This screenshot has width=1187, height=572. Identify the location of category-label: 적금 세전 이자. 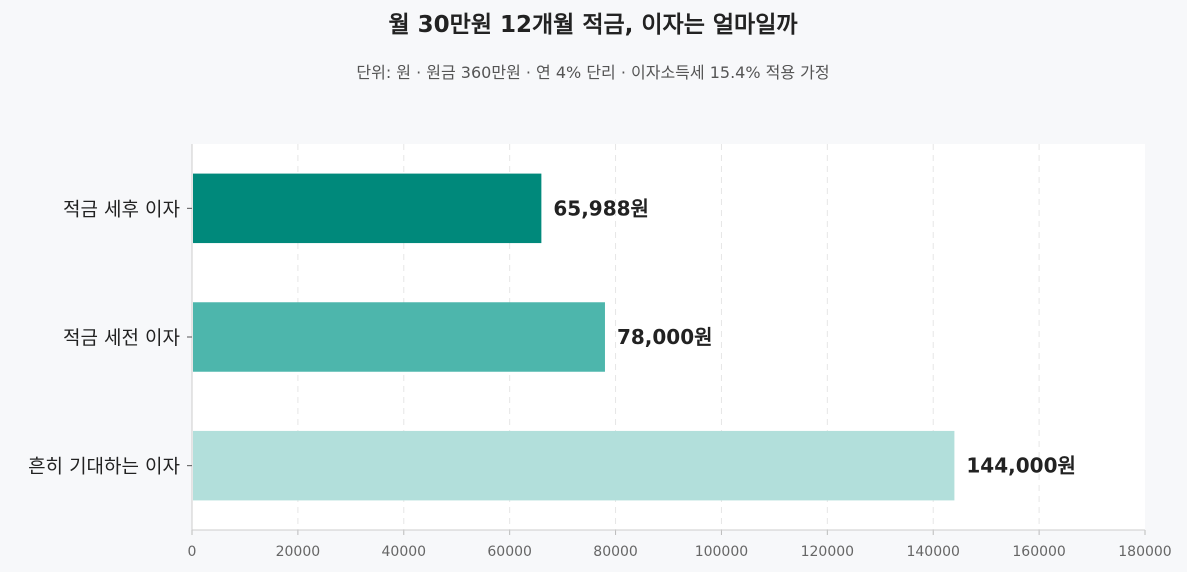
(121, 338).